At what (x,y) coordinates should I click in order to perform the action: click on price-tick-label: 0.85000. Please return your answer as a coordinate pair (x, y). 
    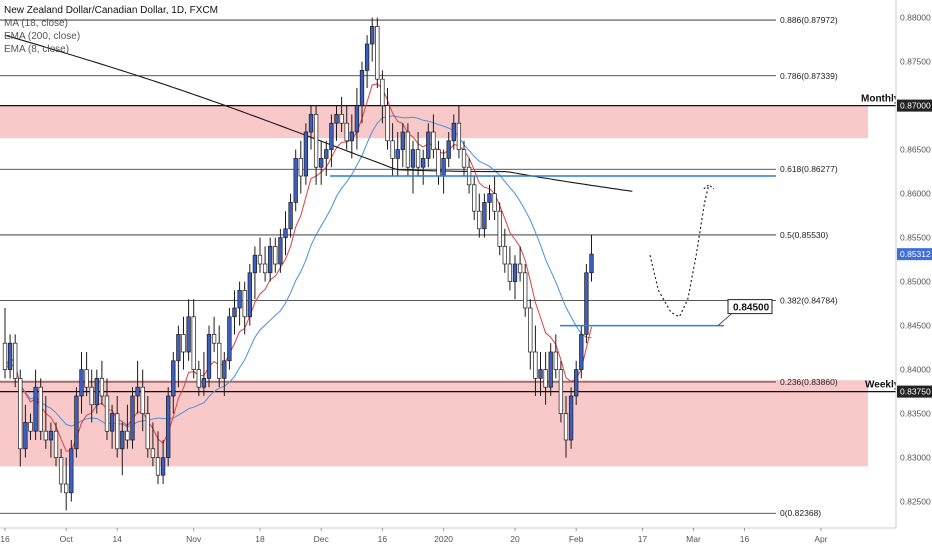
    Looking at the image, I should click on (915, 282).